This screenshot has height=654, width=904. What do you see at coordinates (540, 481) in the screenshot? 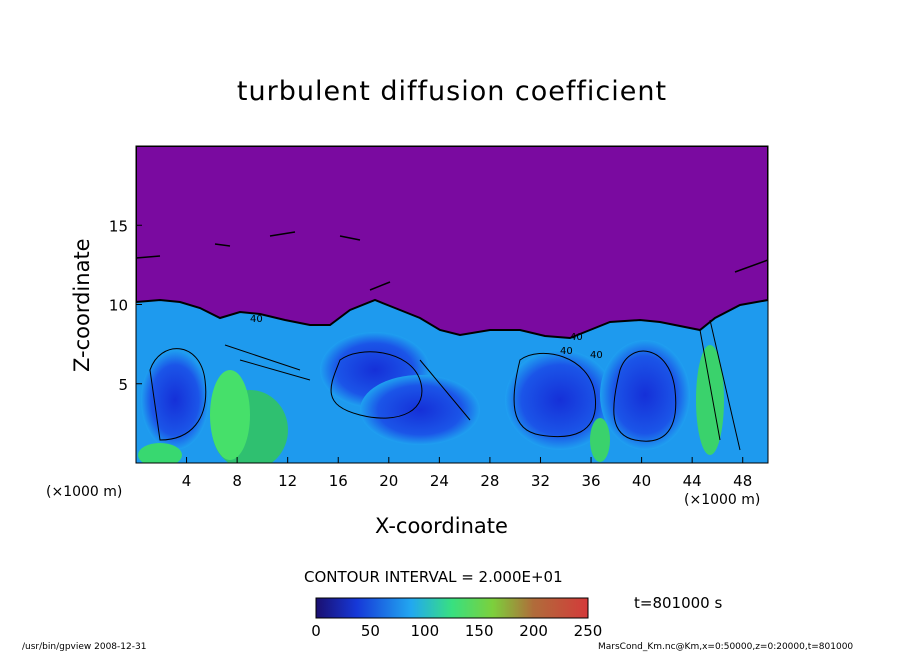
I see `x-tick-label: 32` at bounding box center [540, 481].